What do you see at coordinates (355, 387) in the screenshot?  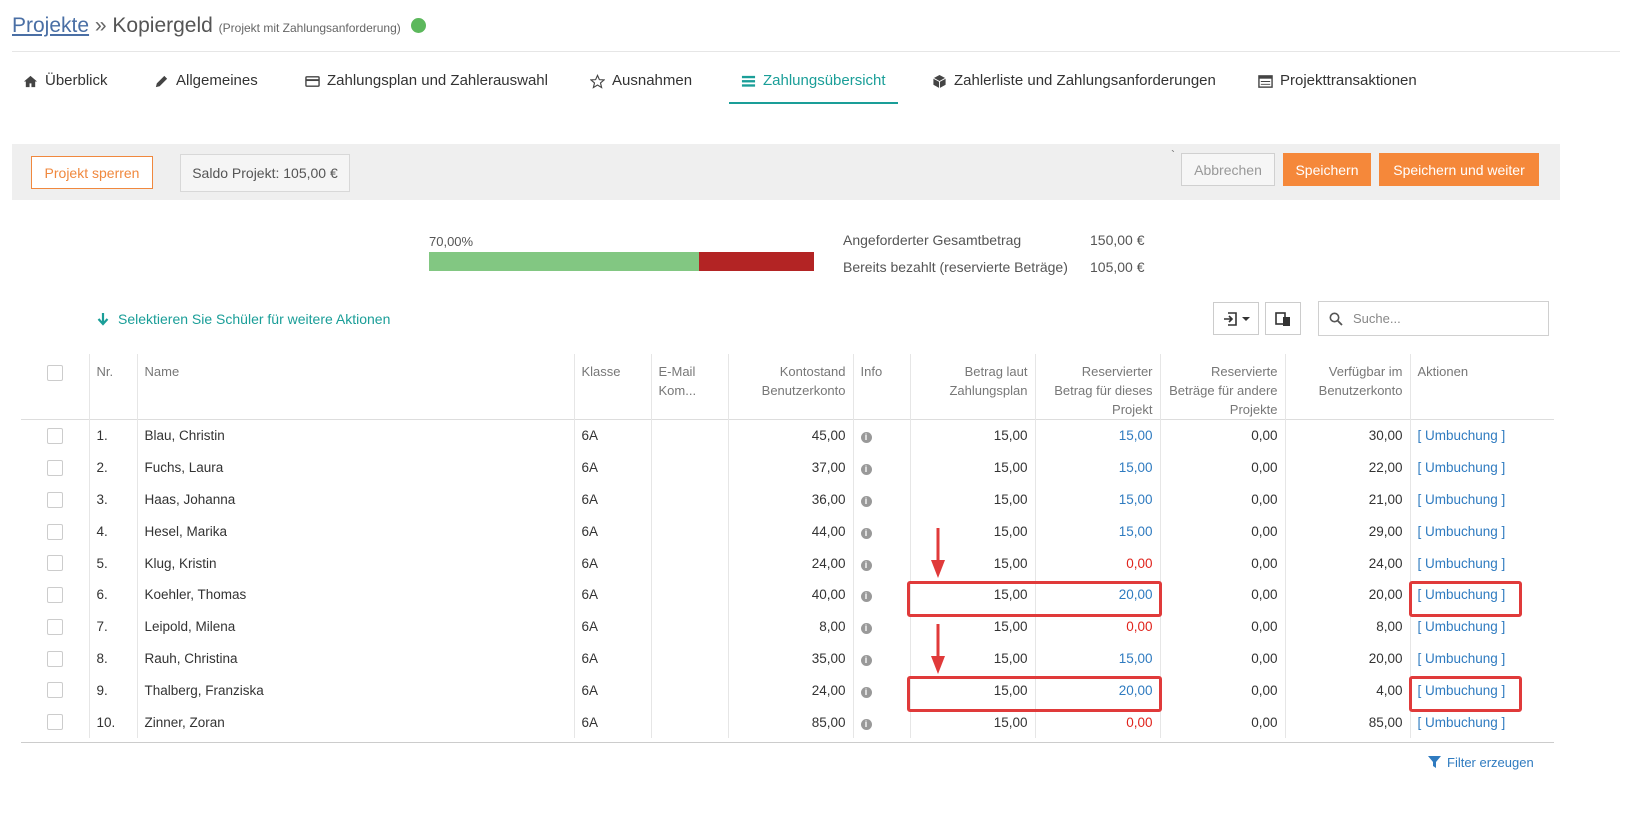 I see `col-name: Name` at bounding box center [355, 387].